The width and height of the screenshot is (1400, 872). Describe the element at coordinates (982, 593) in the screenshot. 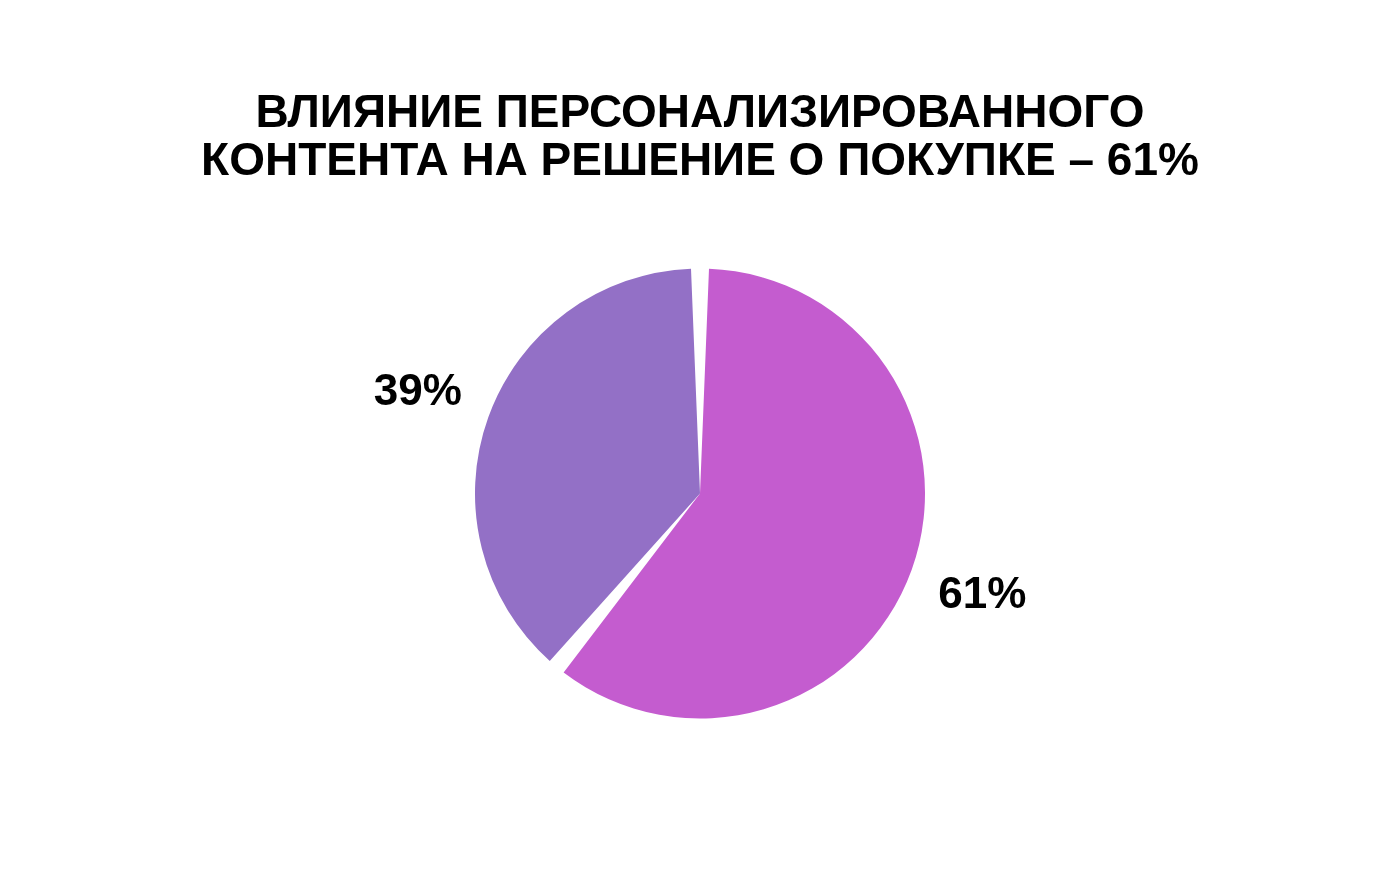

I see `data-label: 61%` at that location.